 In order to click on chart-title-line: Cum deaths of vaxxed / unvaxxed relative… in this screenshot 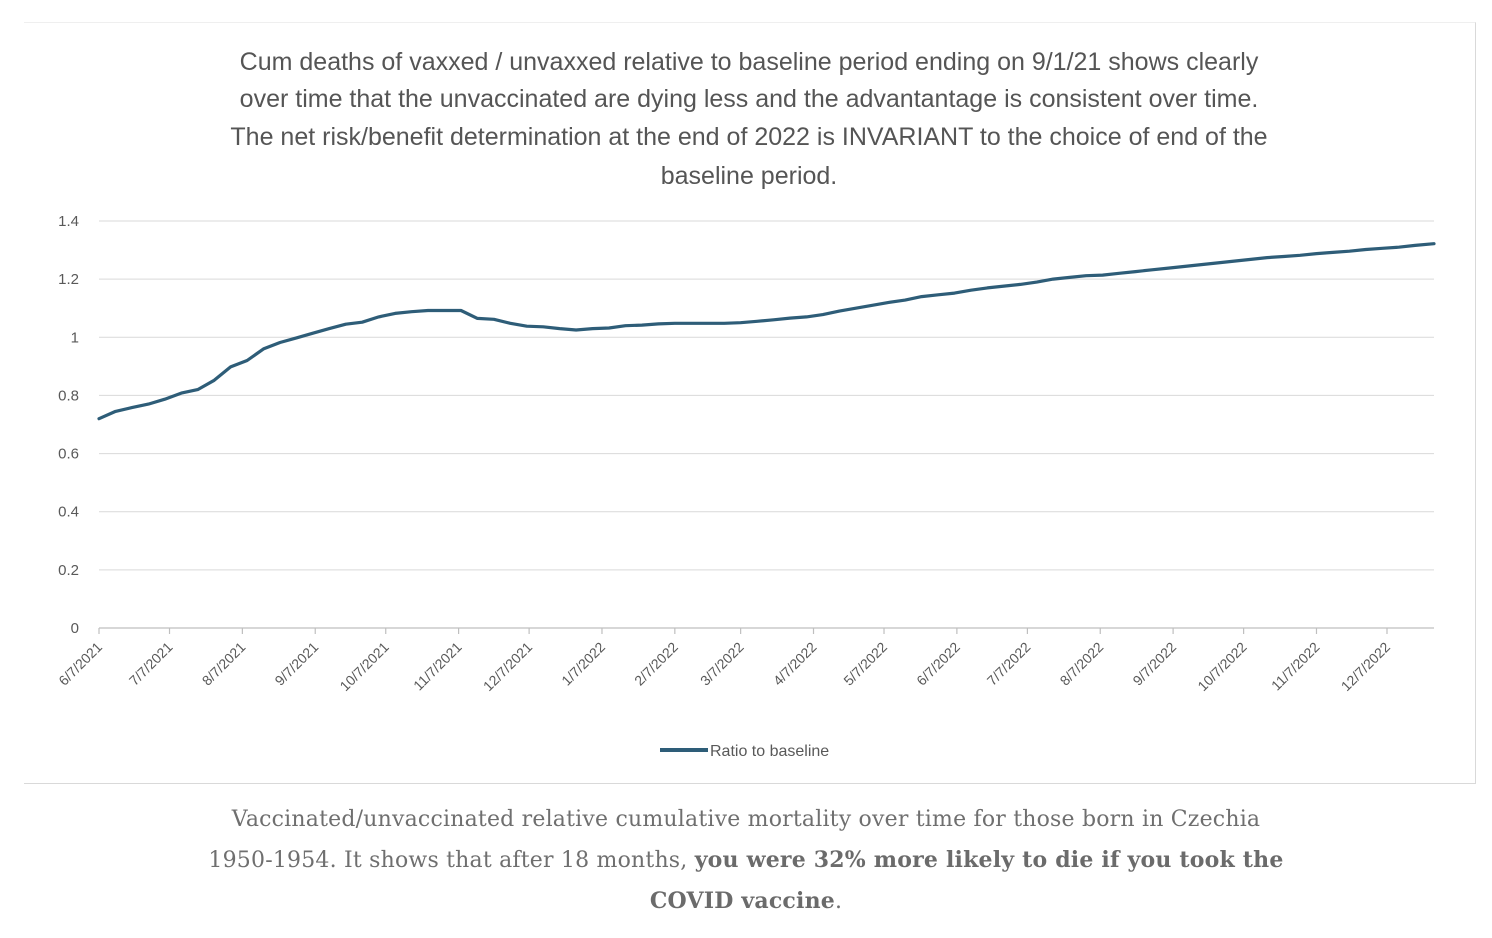, I will do `click(749, 62)`.